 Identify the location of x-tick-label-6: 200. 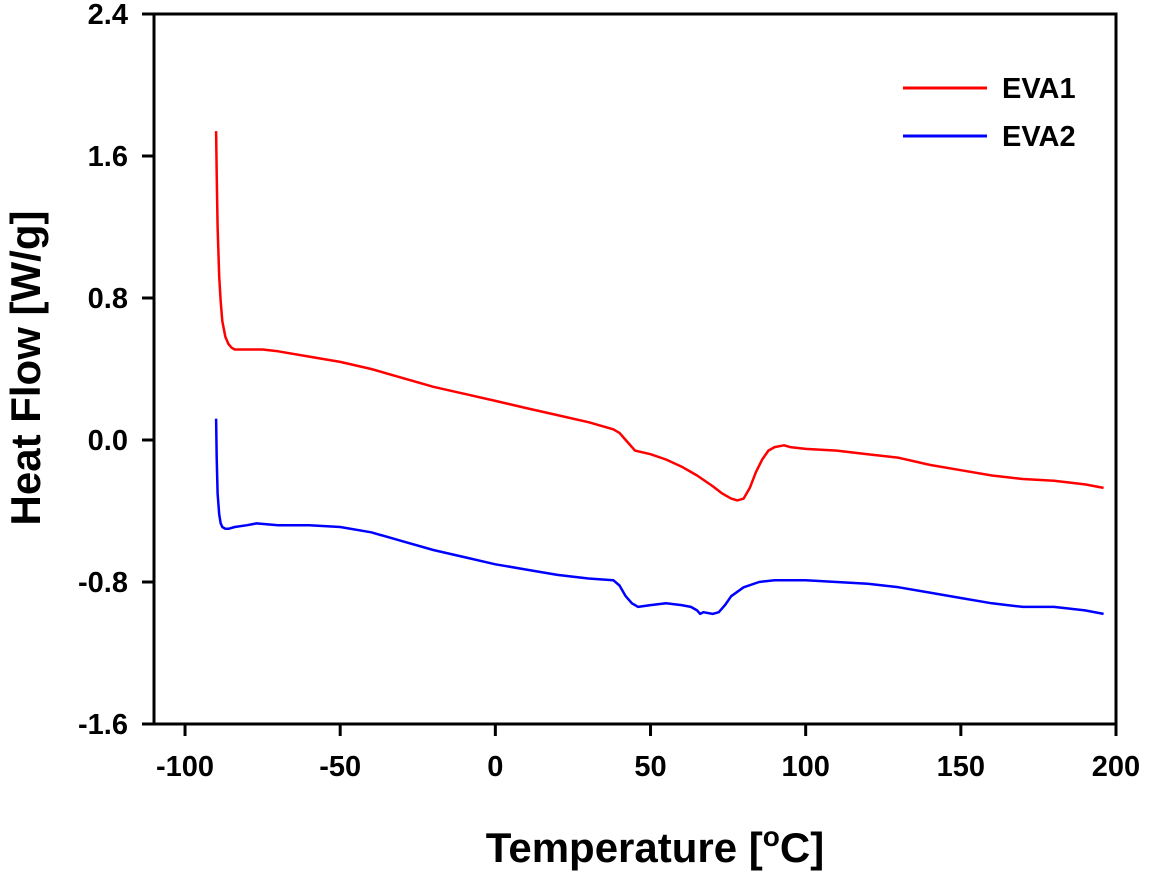
(1116, 767).